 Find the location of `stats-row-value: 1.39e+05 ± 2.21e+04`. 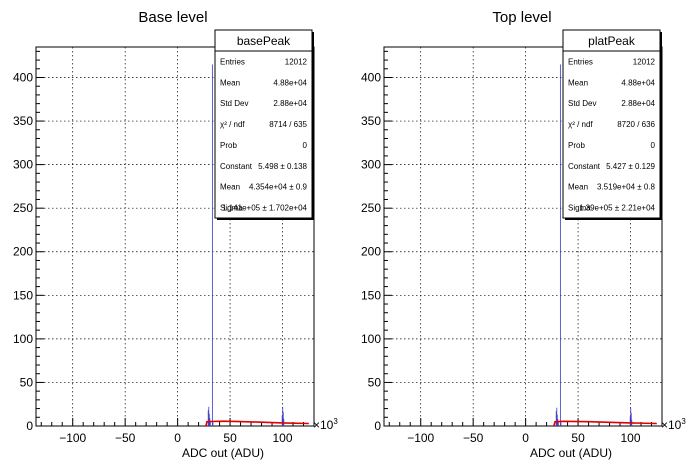

stats-row-value: 1.39e+05 ± 2.21e+04 is located at coordinates (617, 208).